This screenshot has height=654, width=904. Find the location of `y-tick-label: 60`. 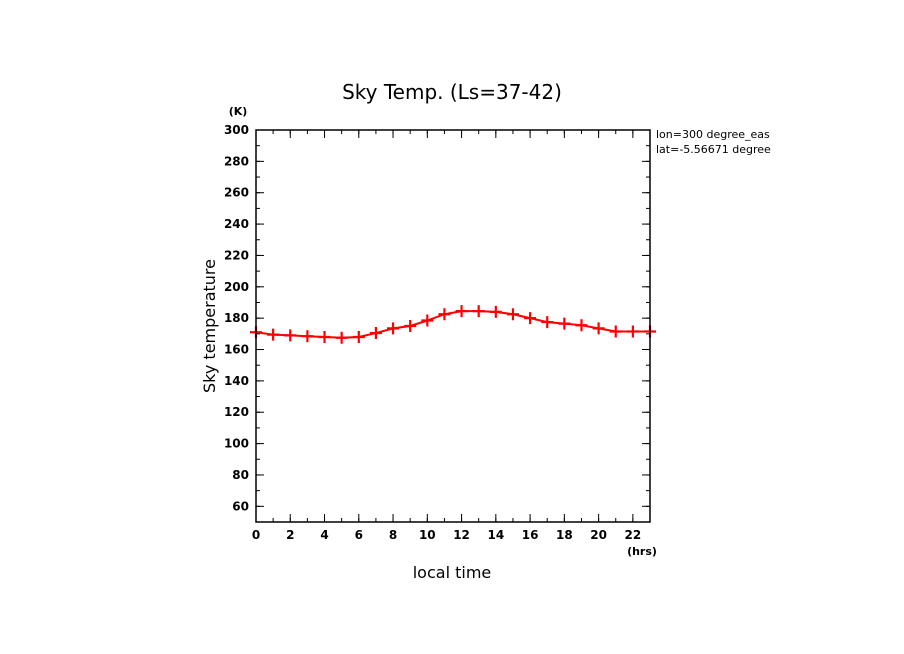

y-tick-label: 60 is located at coordinates (240, 506).